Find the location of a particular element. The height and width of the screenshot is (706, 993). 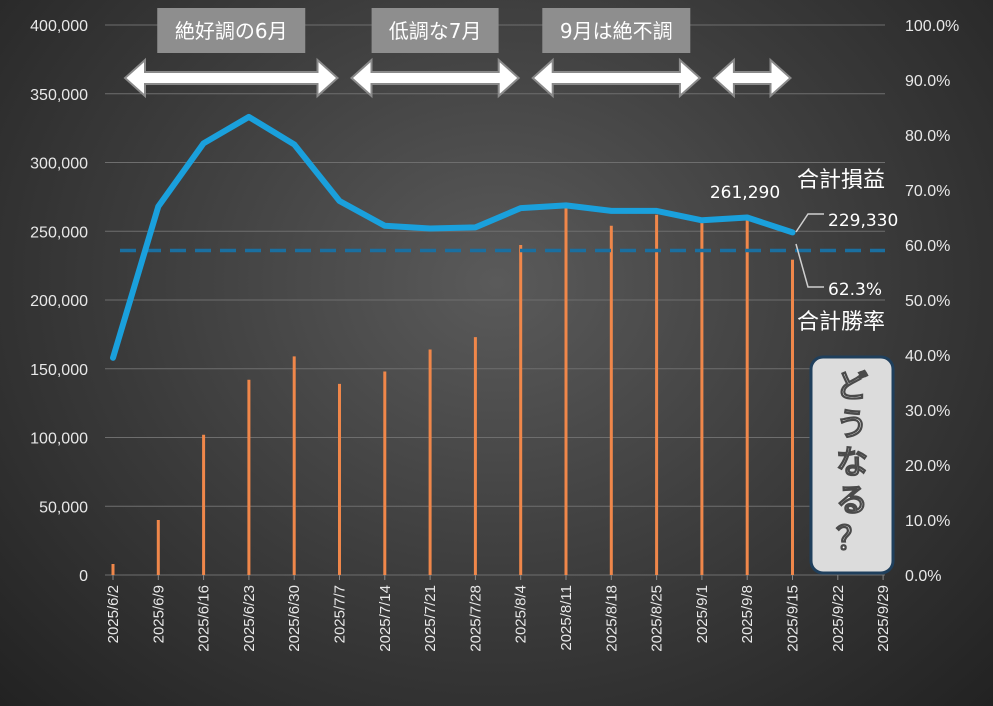

x-tick-label: 2025/6/9 is located at coordinates (158, 614).